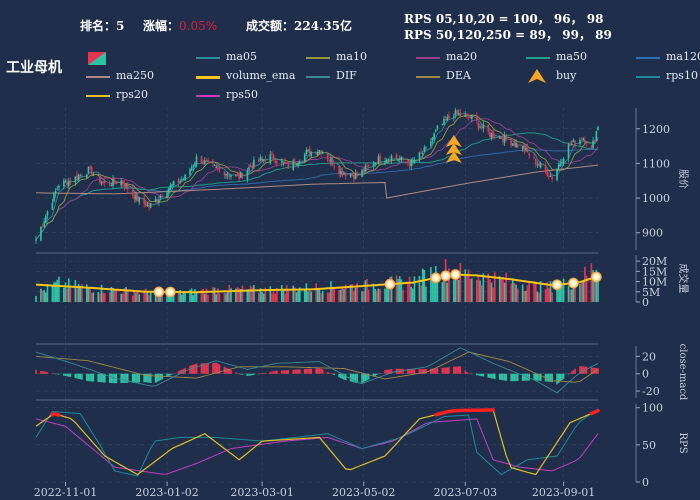 The image size is (700, 500). What do you see at coordinates (504, 19) in the screenshot?
I see `rps-line-1: RPS 05,10,20 = 100， 96， 98` at bounding box center [504, 19].